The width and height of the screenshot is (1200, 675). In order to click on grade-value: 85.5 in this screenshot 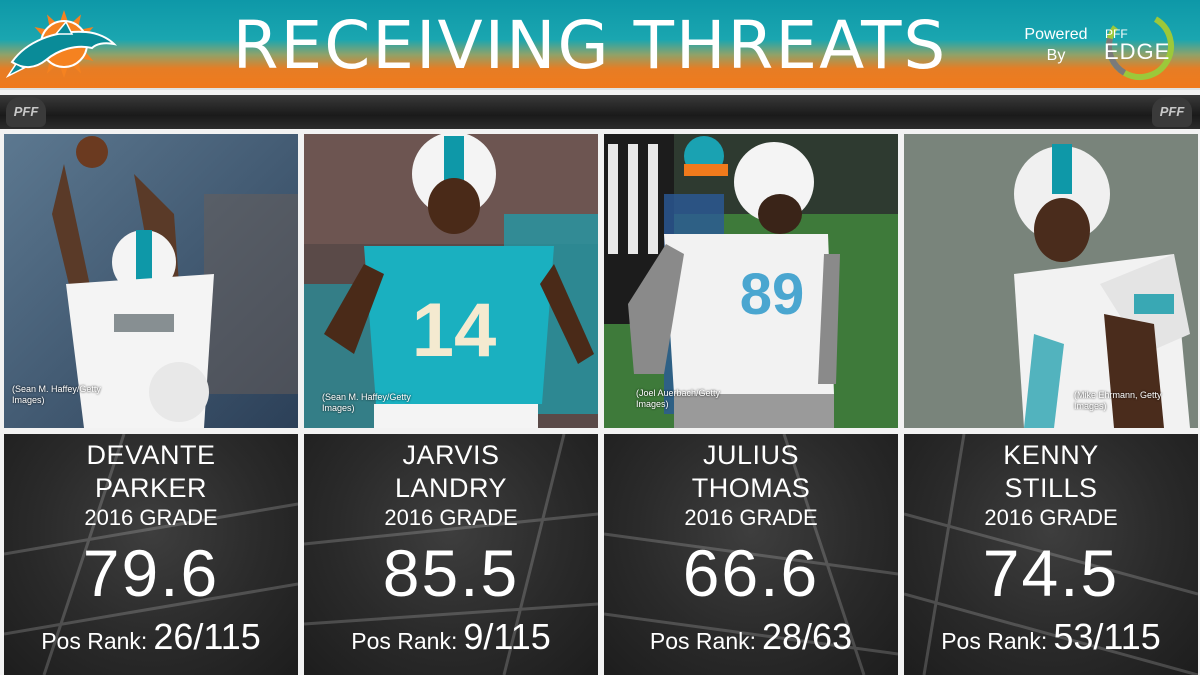, I will do `click(451, 573)`.